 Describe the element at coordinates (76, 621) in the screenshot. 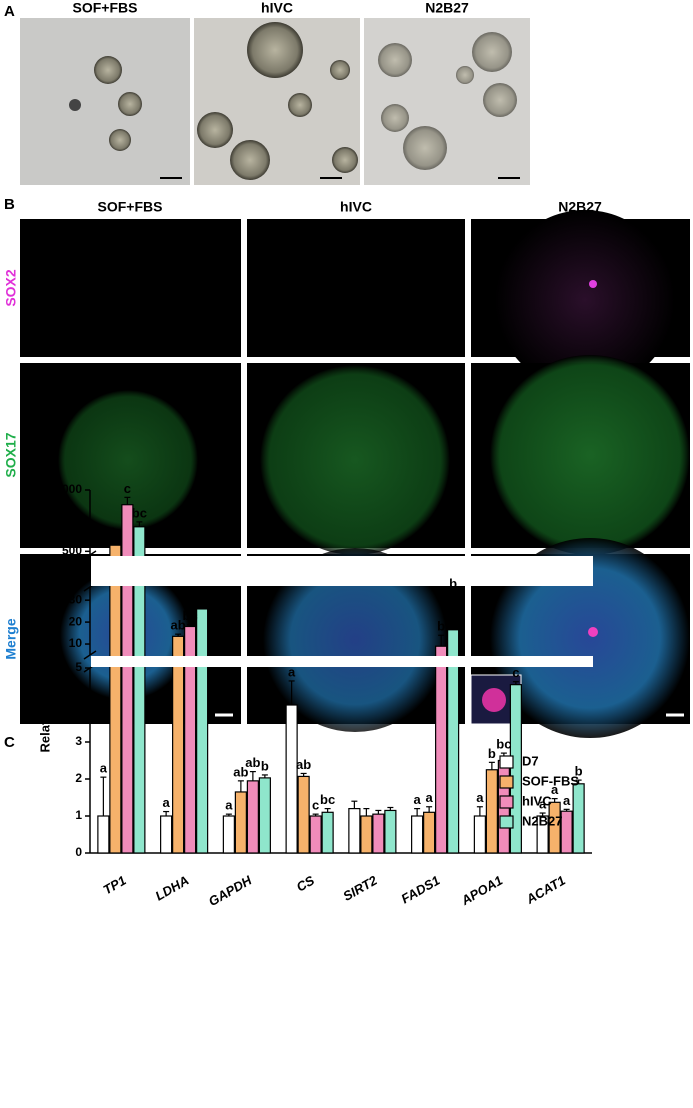

I see `y-tick-label: 20` at that location.